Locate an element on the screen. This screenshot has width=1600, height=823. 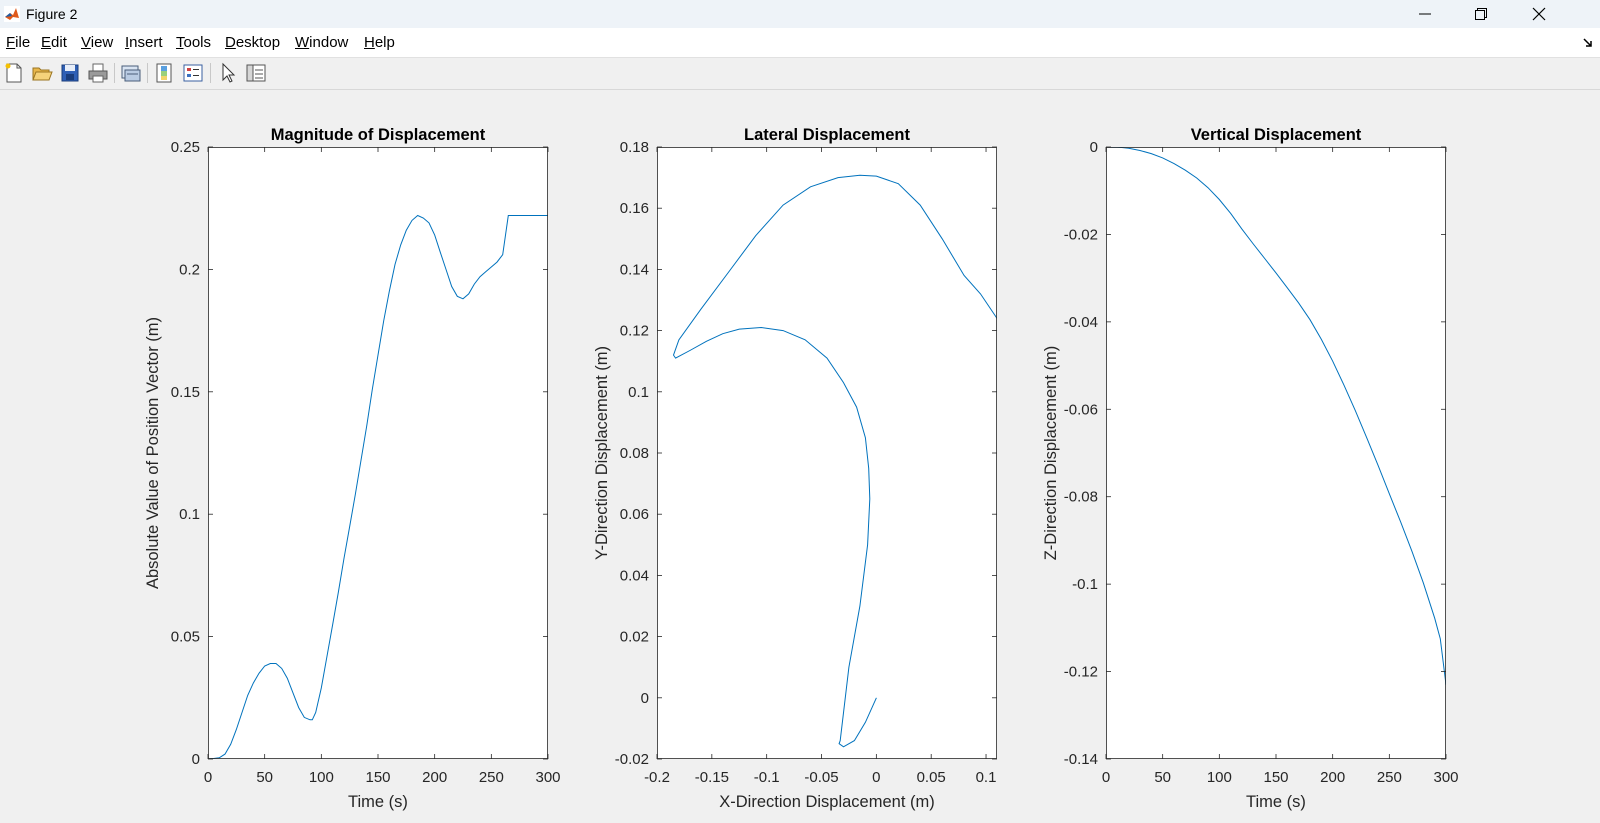
close-button is located at coordinates (1539, 14).